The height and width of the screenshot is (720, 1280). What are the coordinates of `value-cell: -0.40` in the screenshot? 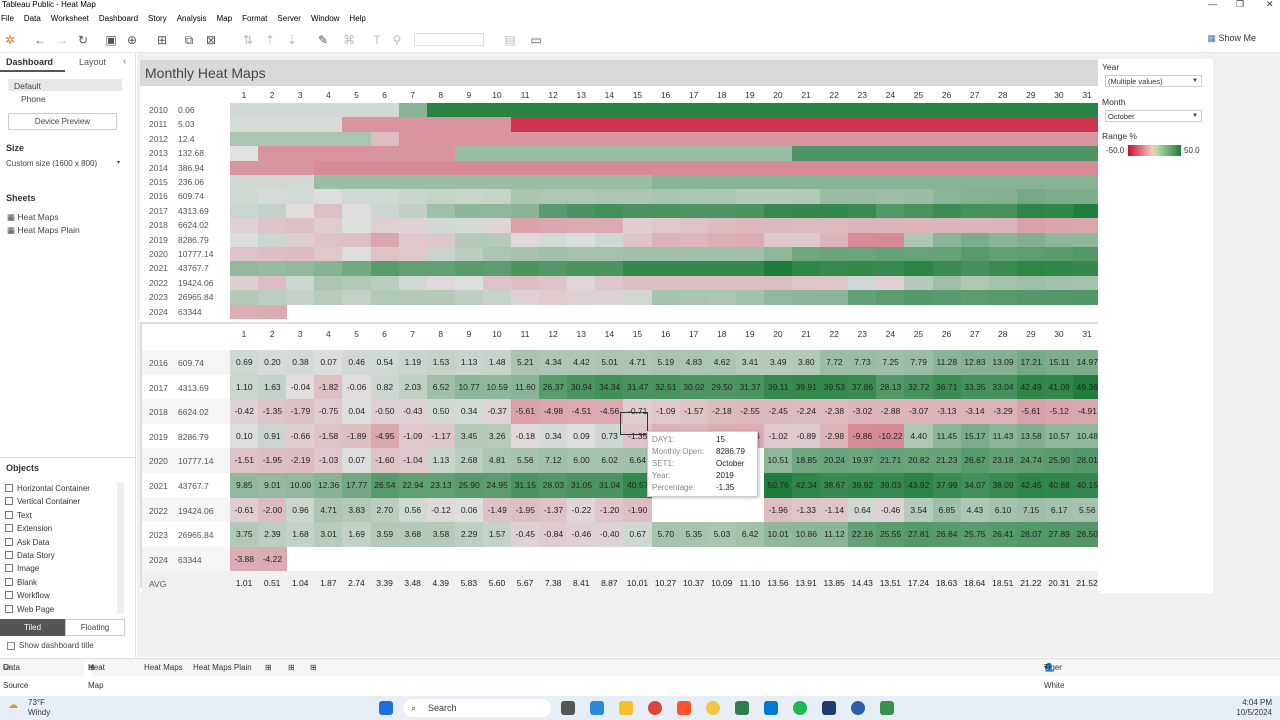 It's located at (609, 534).